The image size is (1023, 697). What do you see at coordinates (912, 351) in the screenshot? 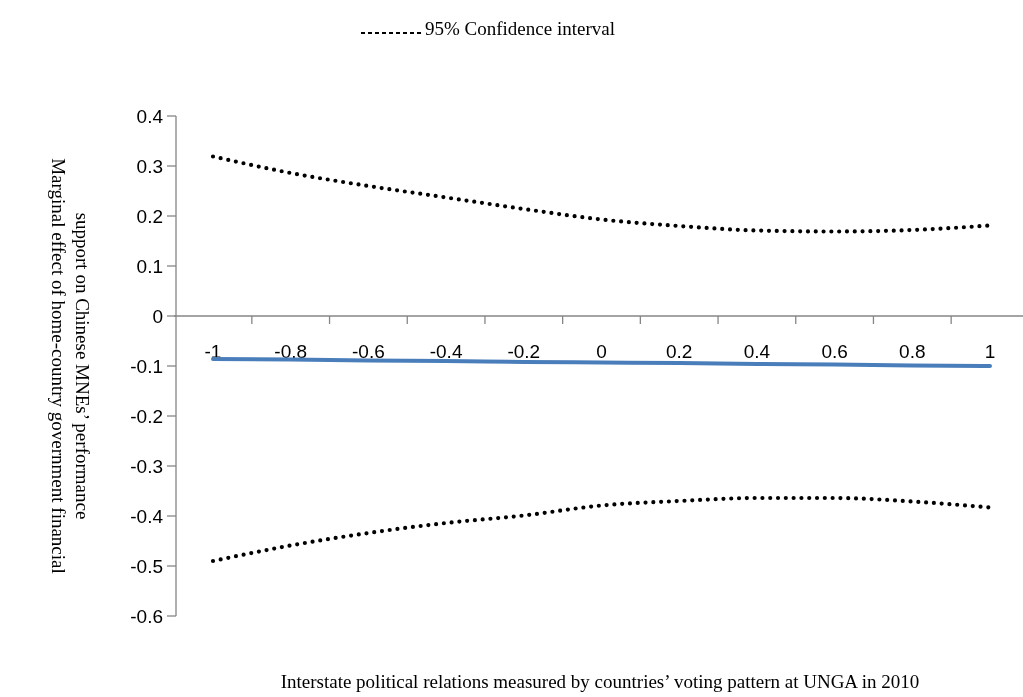
I see `x-tick-label: 0.8` at bounding box center [912, 351].